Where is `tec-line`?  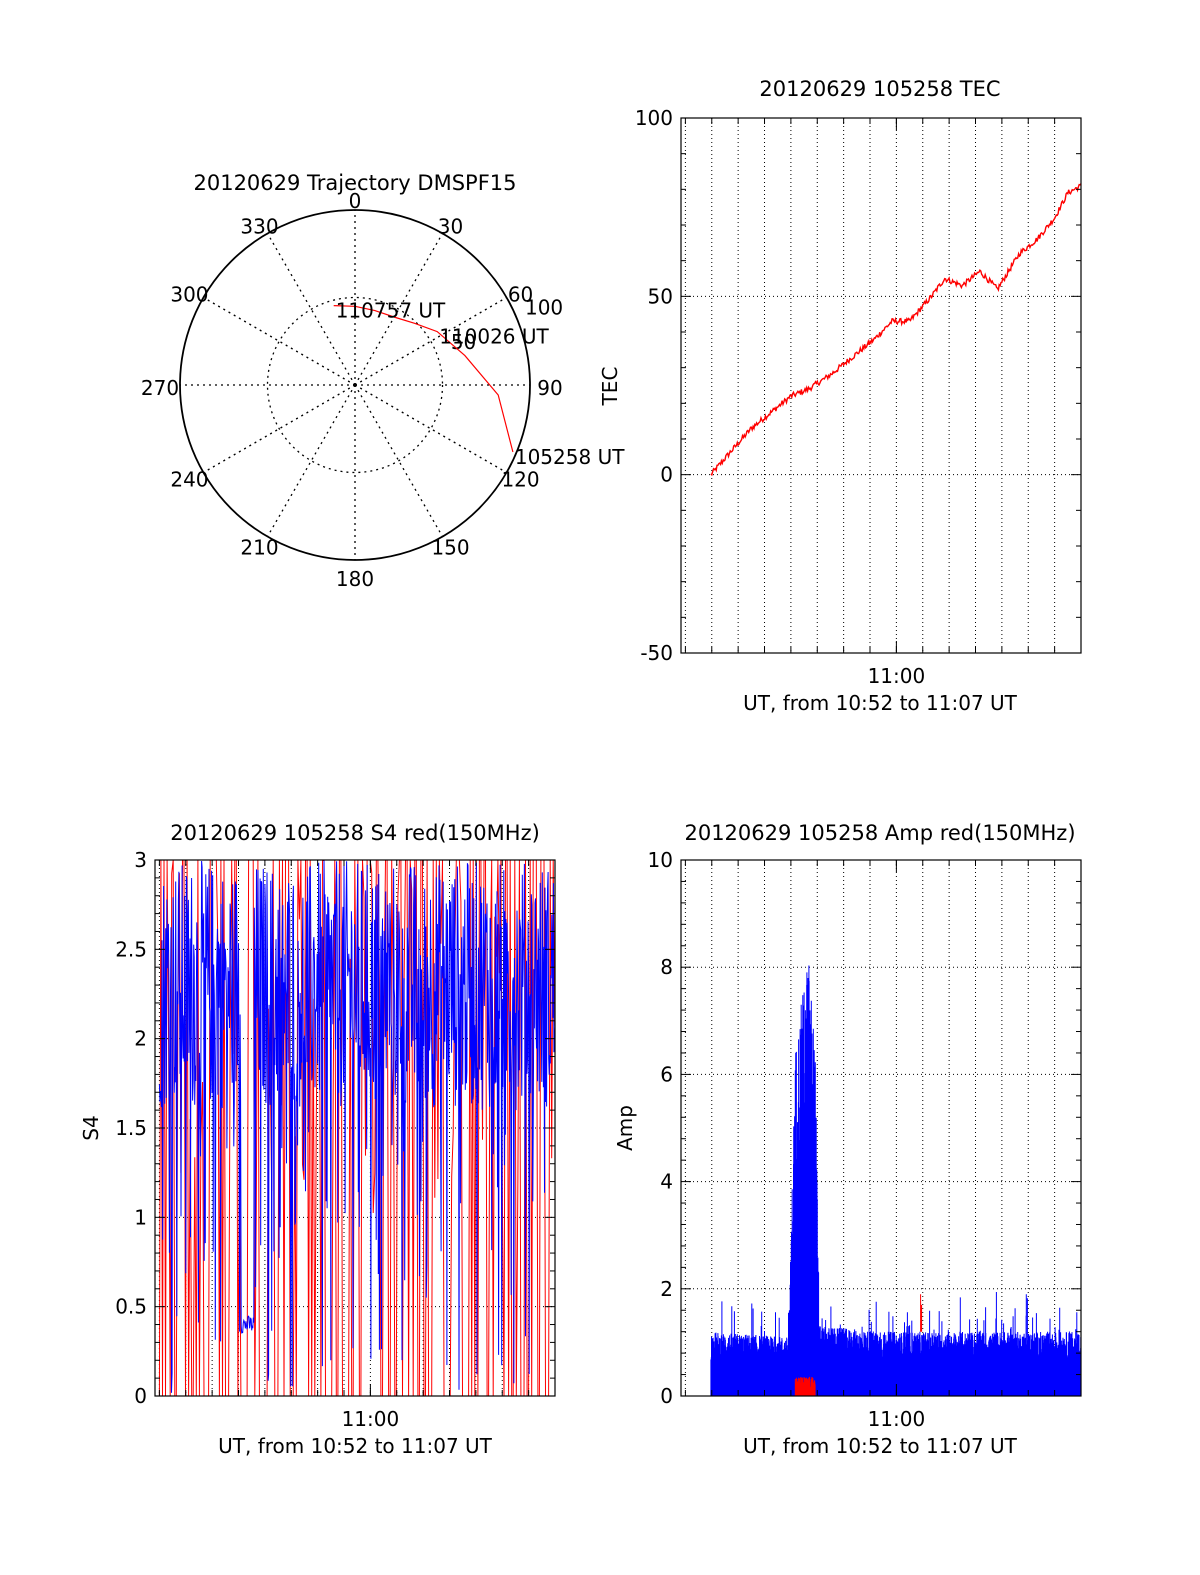
tec-line is located at coordinates (896, 330).